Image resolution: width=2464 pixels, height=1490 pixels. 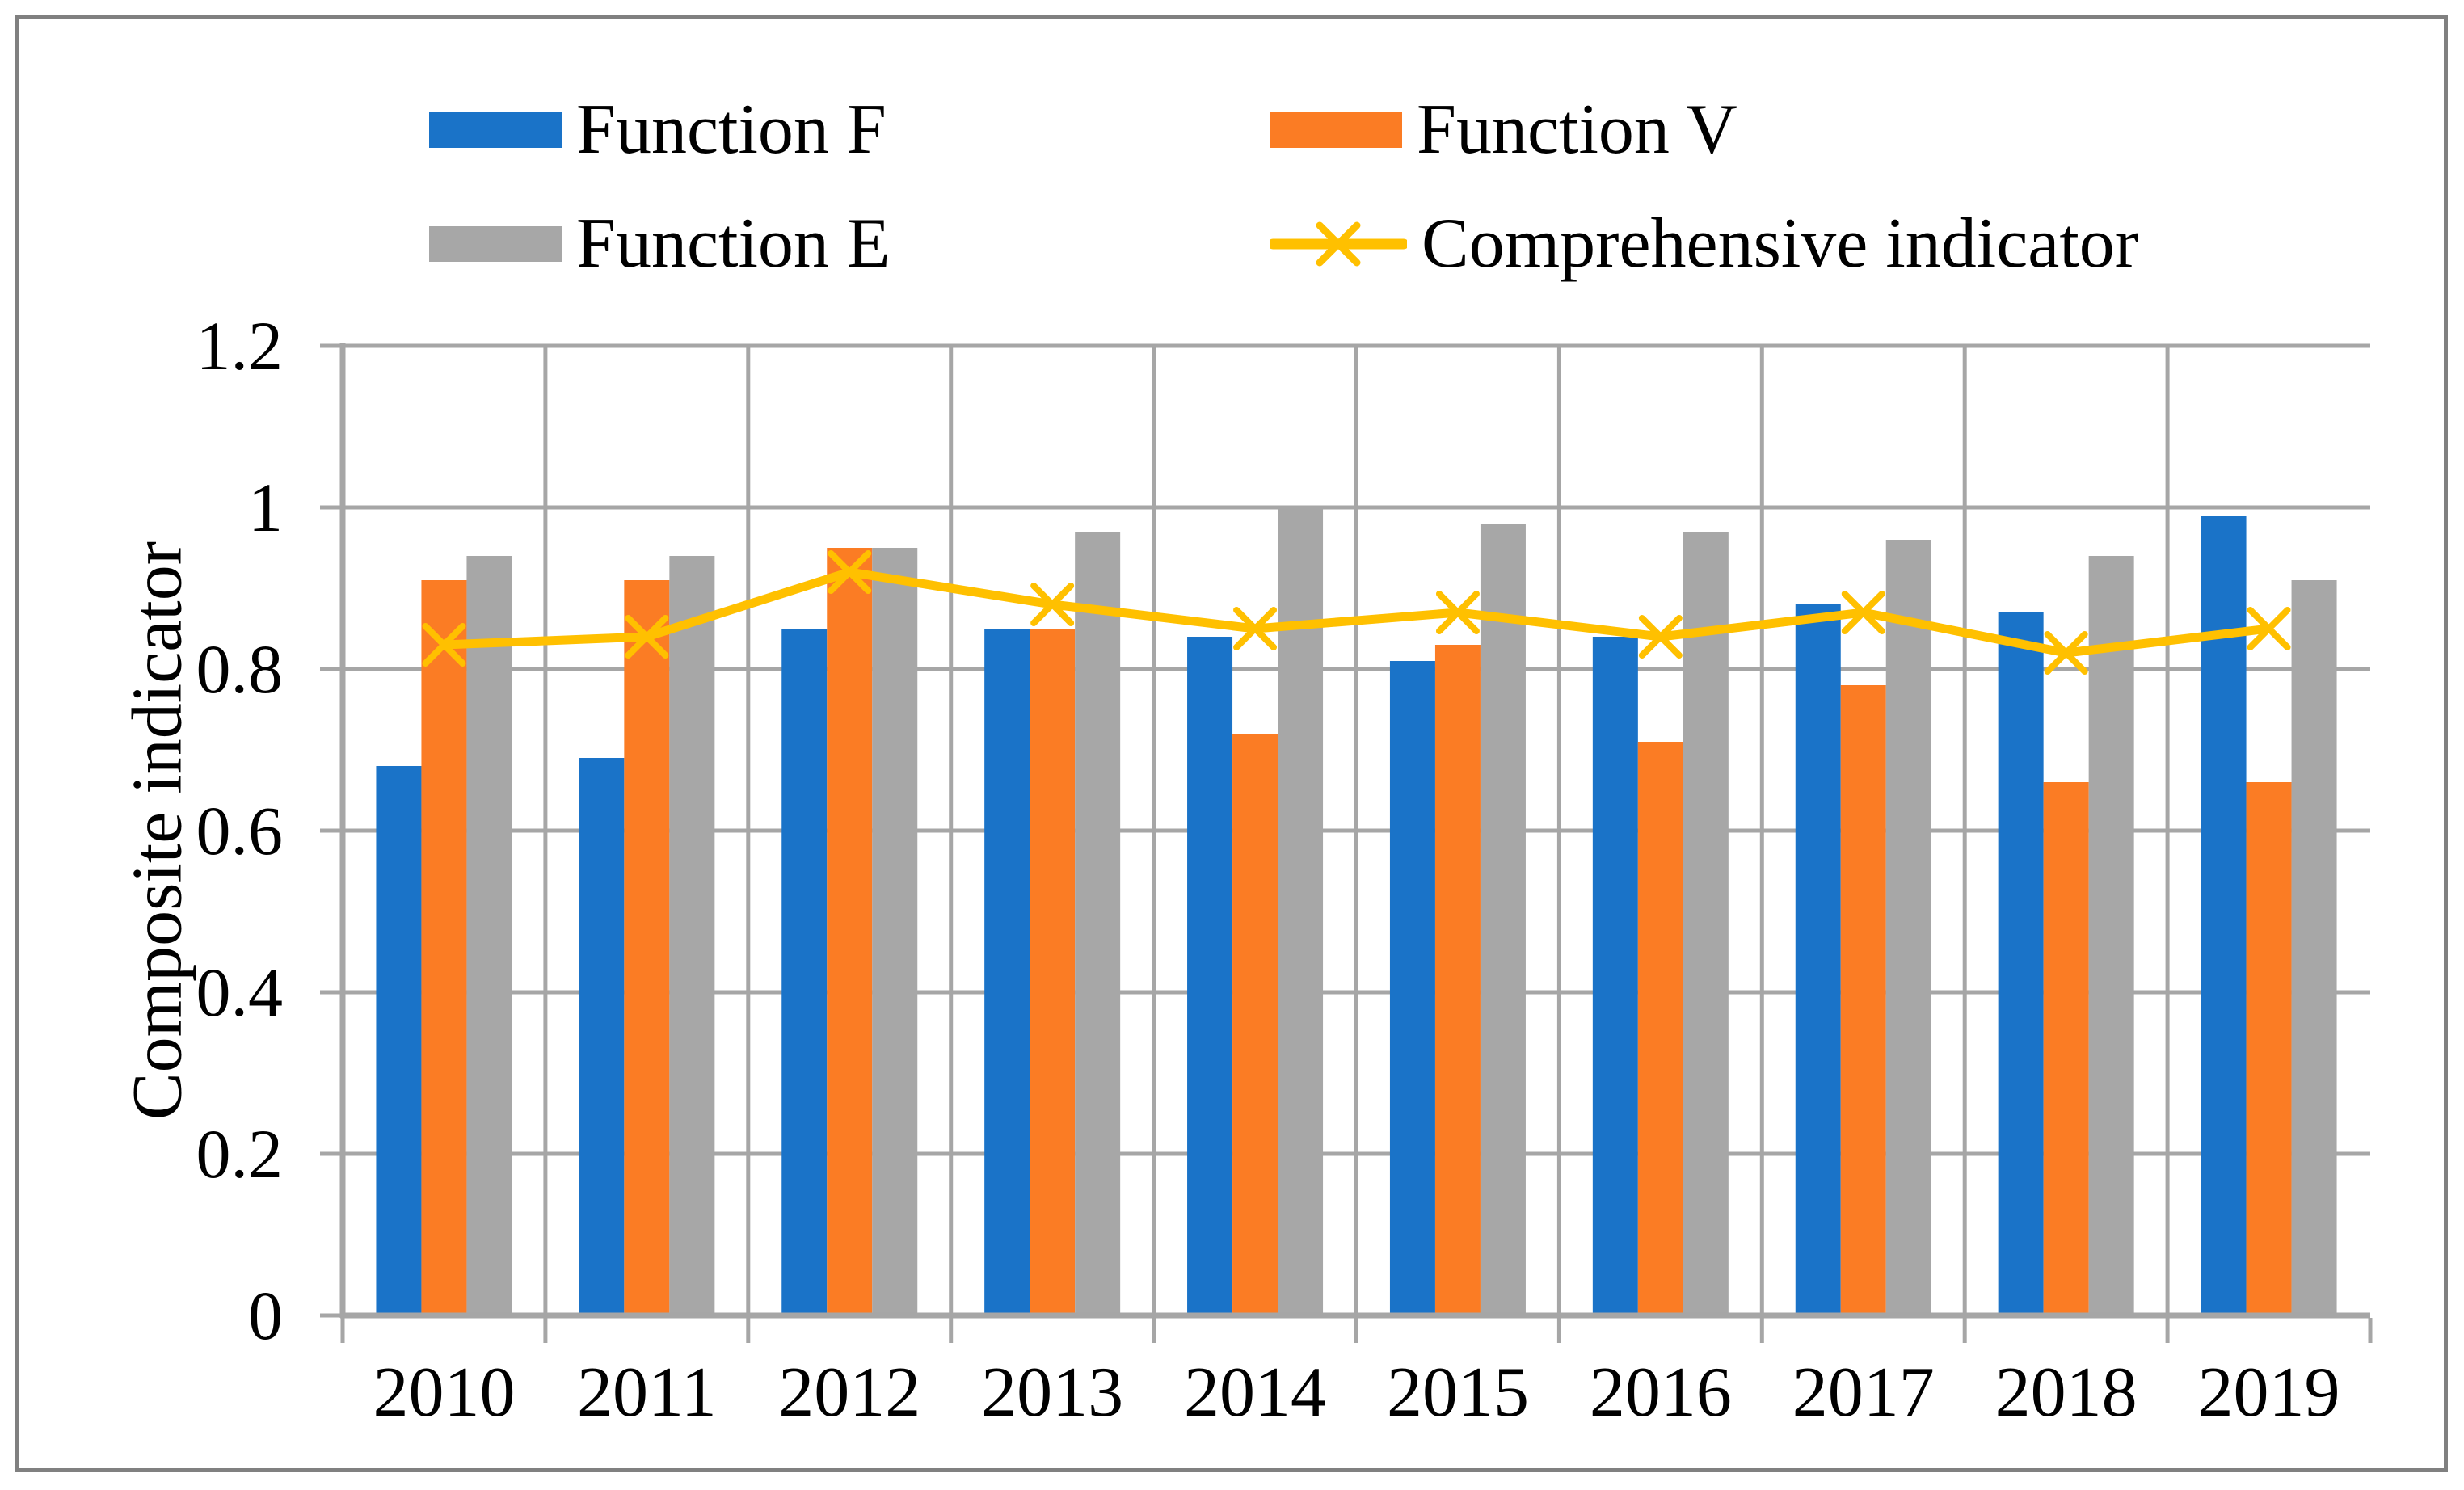 What do you see at coordinates (1863, 1000) in the screenshot?
I see `bar-function-v-2017` at bounding box center [1863, 1000].